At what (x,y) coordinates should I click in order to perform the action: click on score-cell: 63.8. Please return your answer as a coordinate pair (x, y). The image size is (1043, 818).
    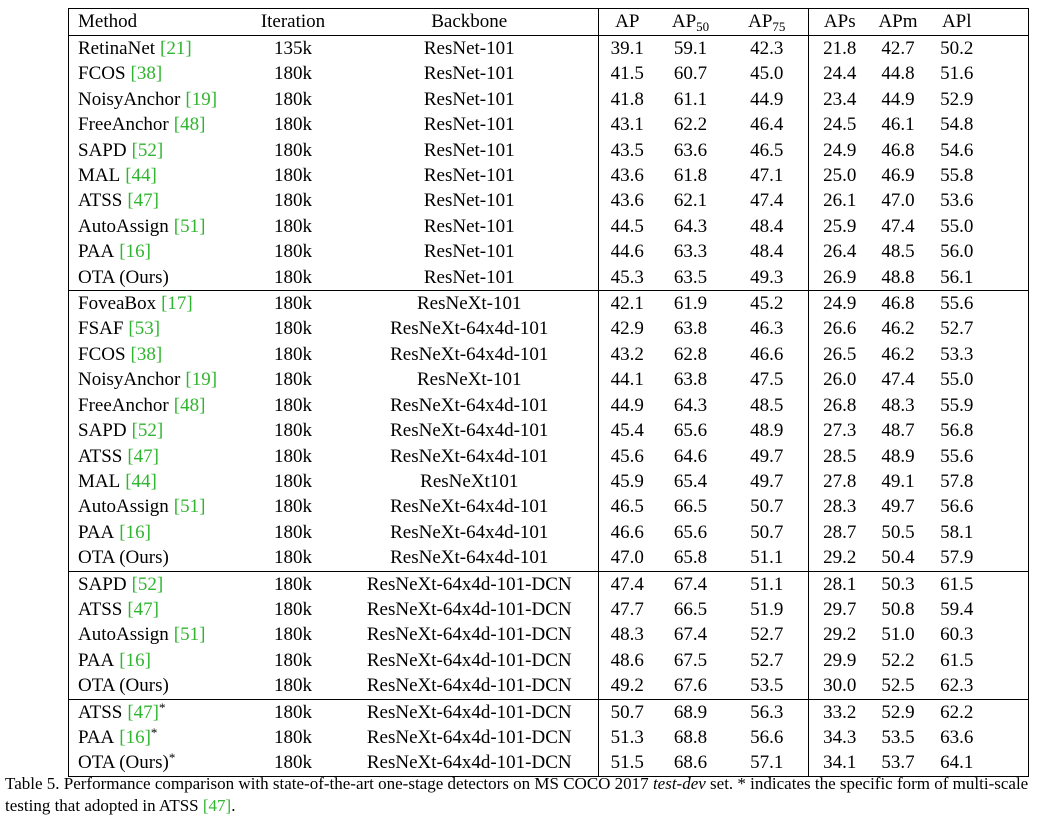
    Looking at the image, I should click on (690, 329).